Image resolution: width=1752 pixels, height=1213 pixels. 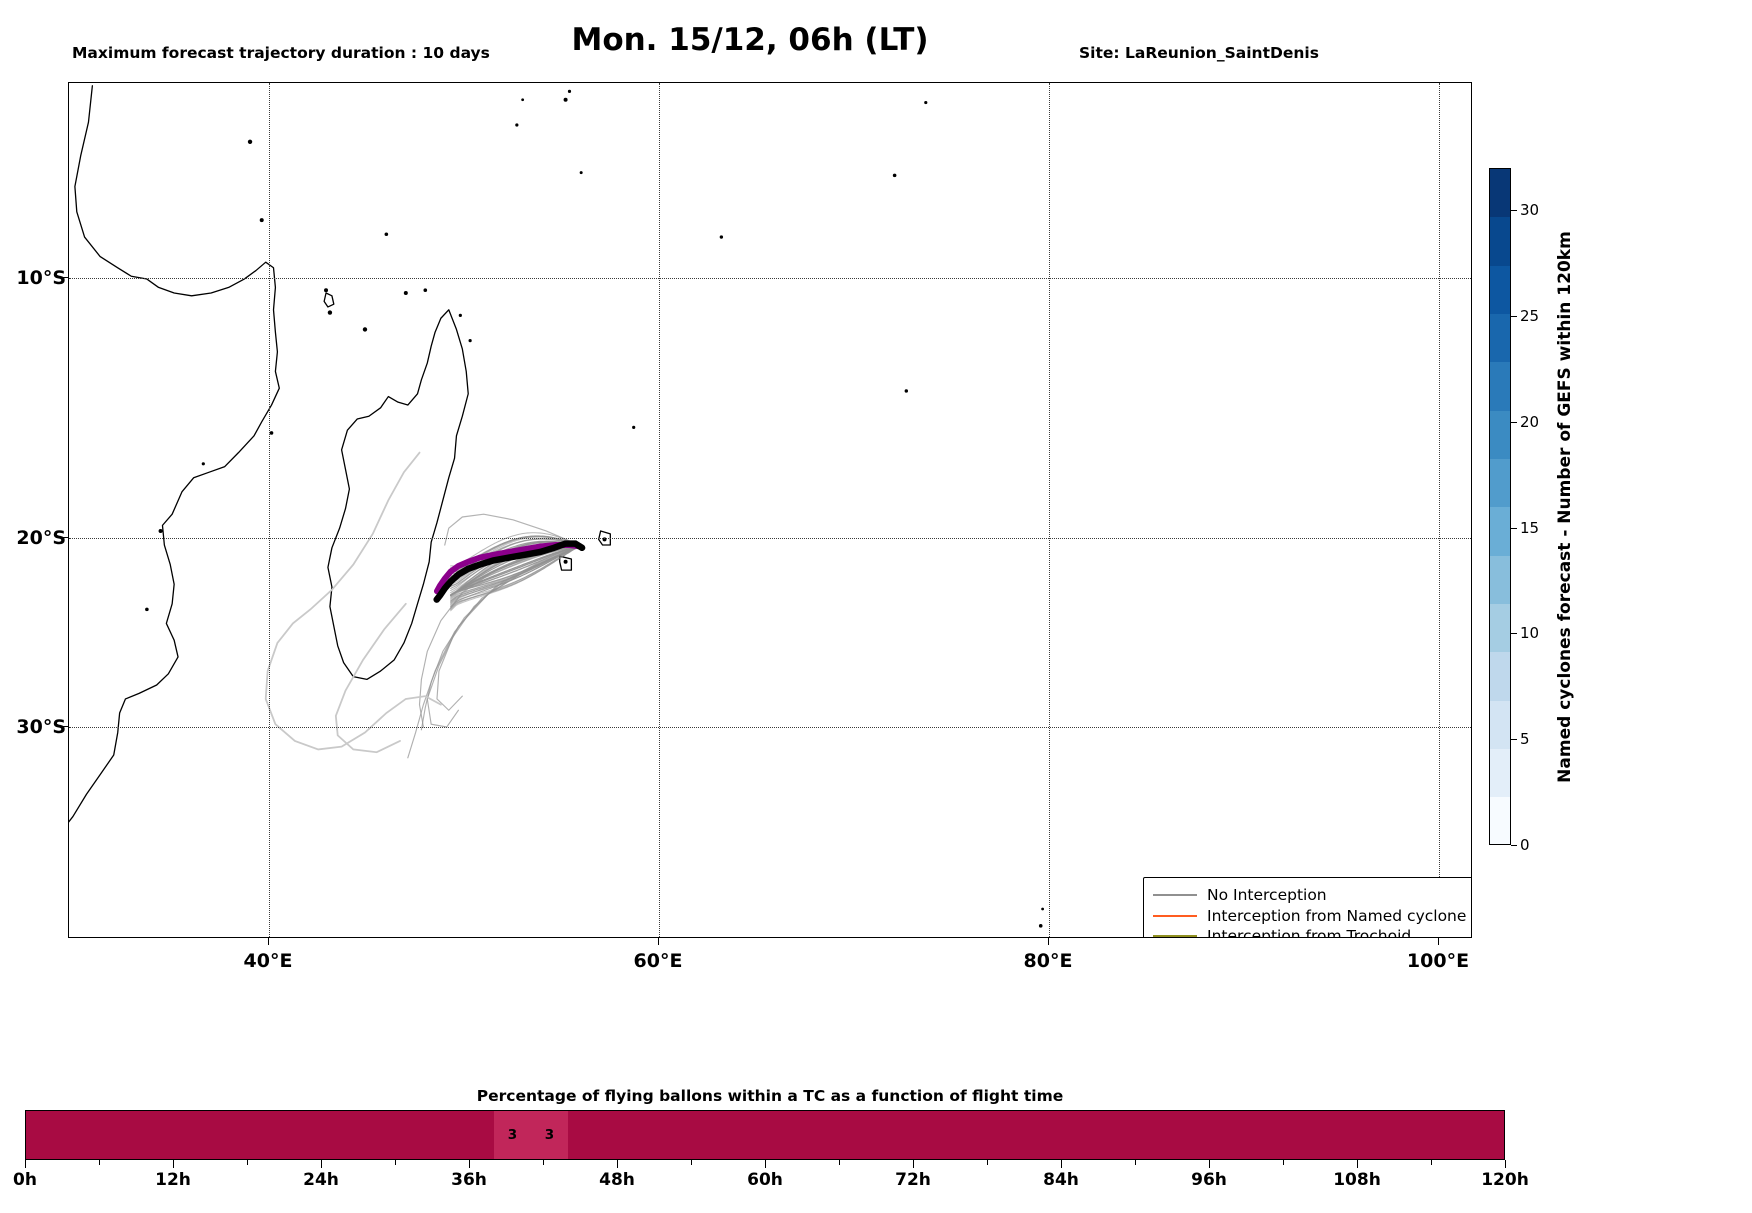 What do you see at coordinates (1505, 1180) in the screenshot?
I see `timeline-tick-label: 120h` at bounding box center [1505, 1180].